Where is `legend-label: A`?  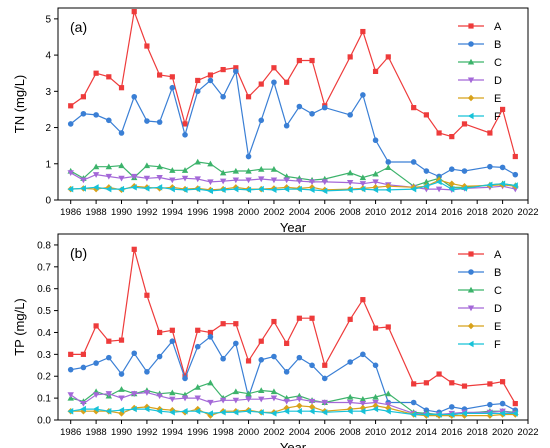
legend-label: A is located at coordinates (498, 255).